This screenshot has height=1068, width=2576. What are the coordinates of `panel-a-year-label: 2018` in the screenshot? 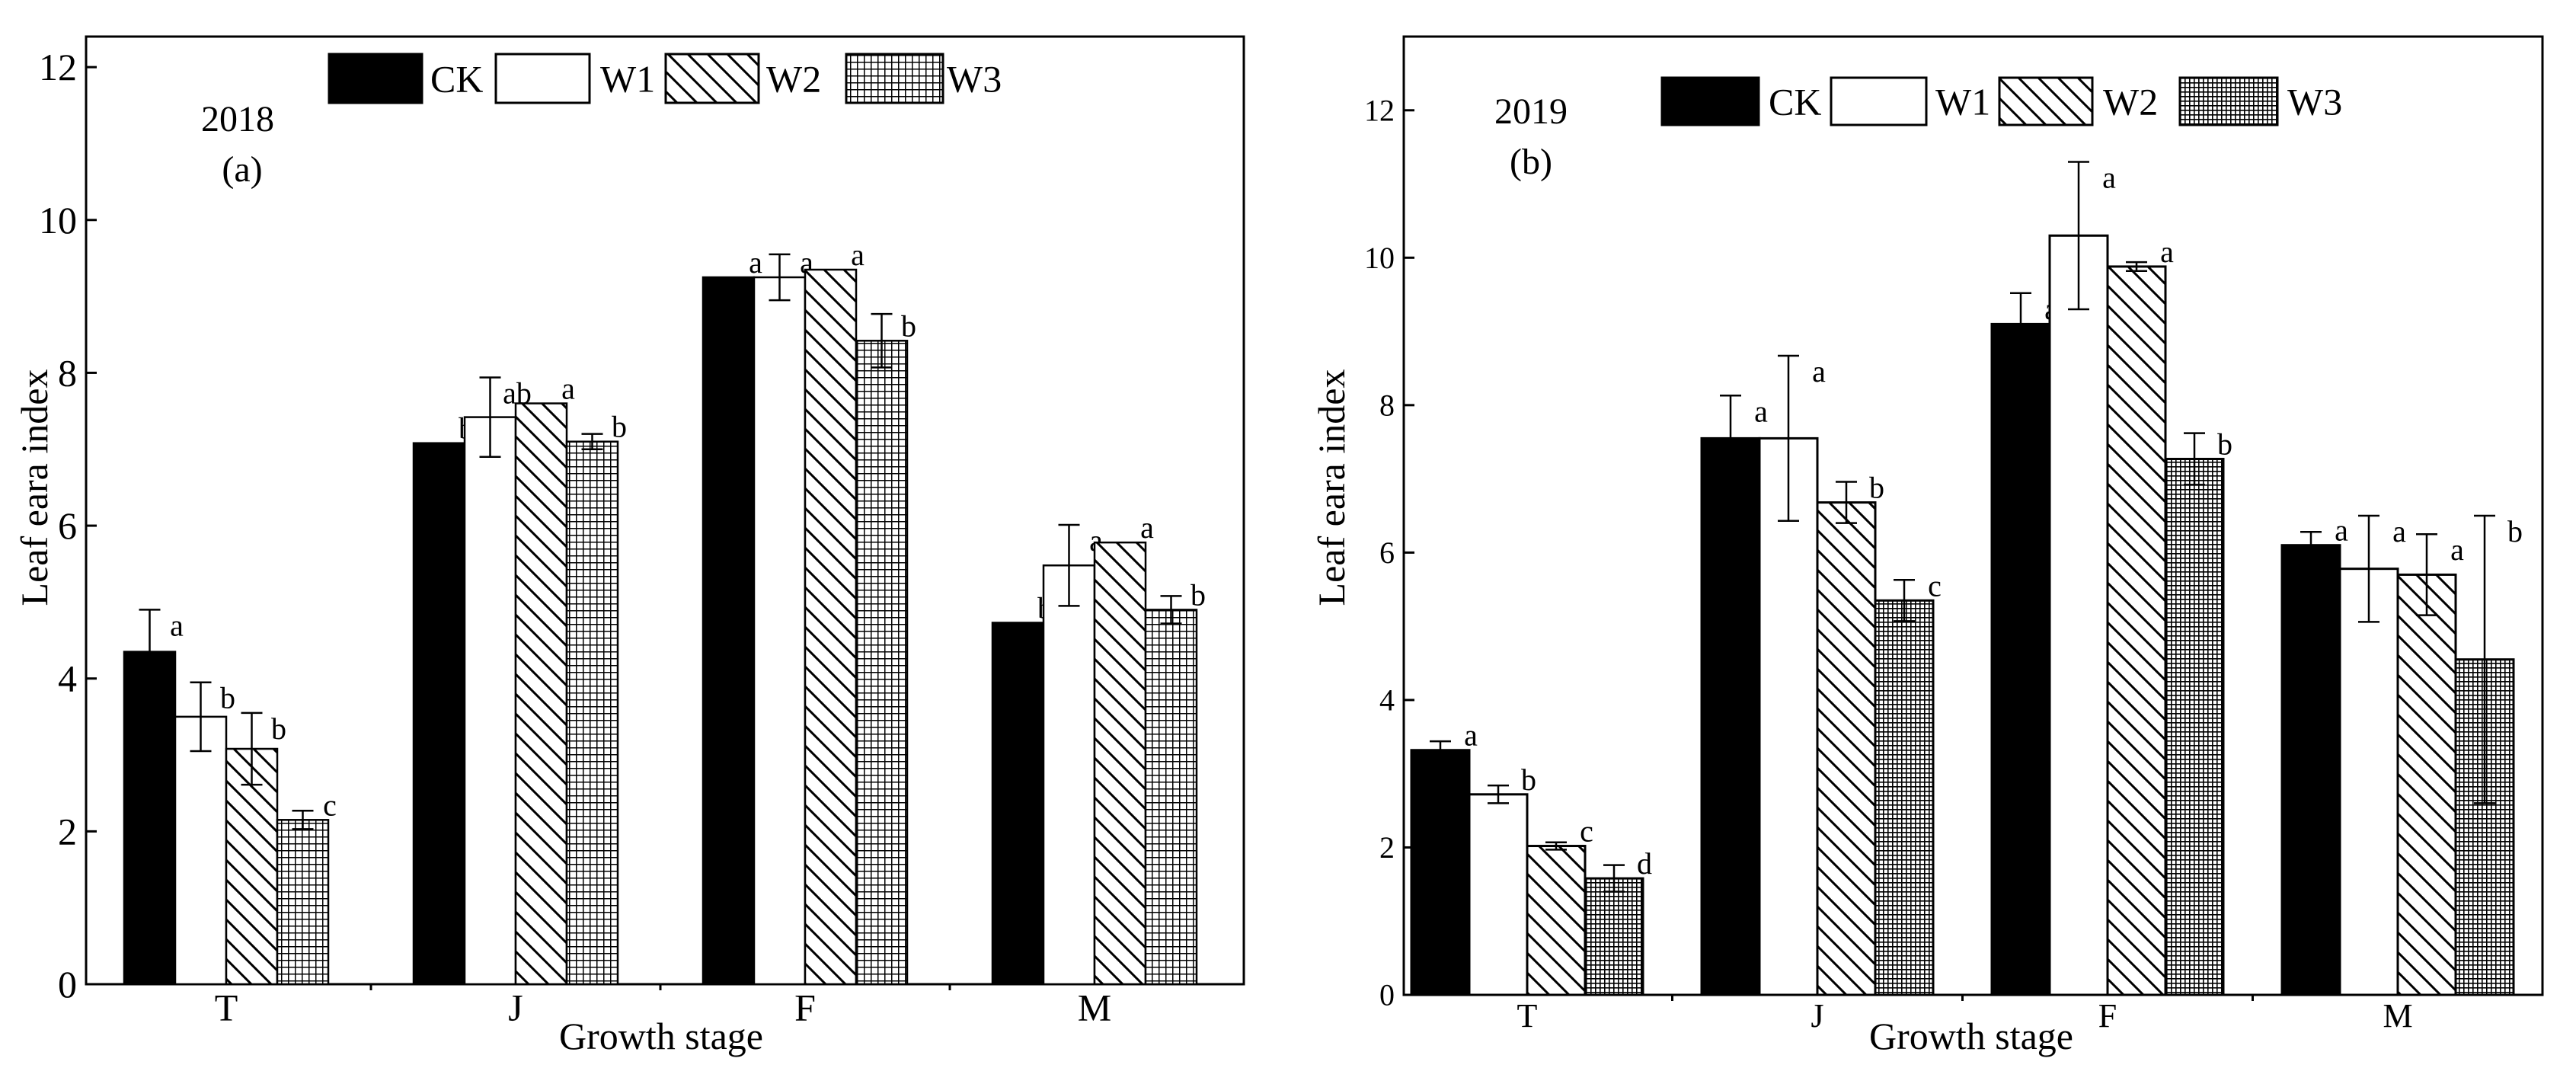 It's located at (237, 119).